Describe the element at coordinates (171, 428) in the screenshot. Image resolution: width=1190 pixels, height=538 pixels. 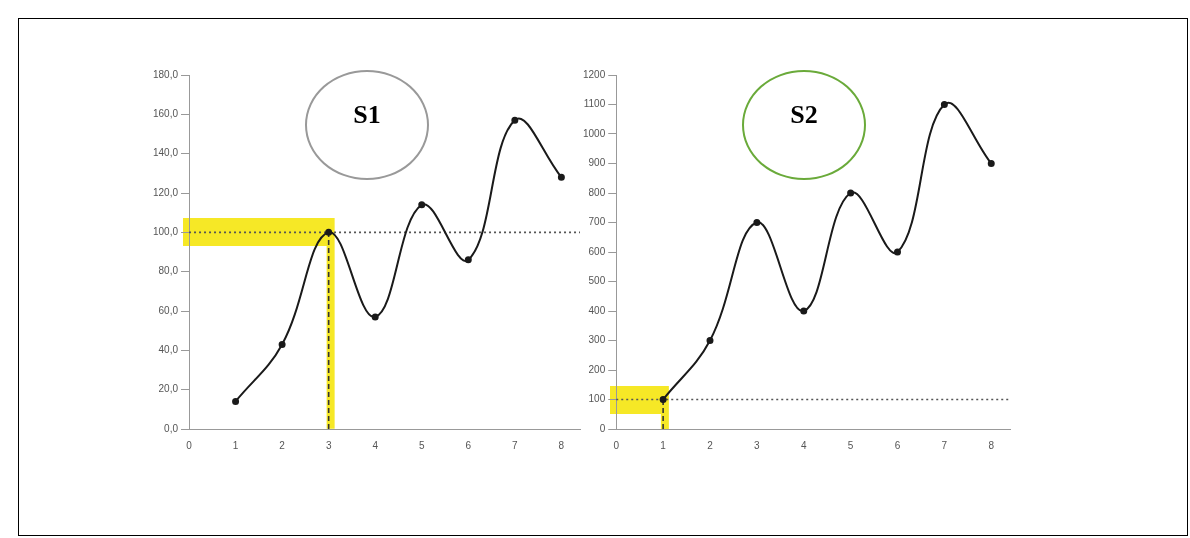
I see `y-tick-label: 0,0` at that location.